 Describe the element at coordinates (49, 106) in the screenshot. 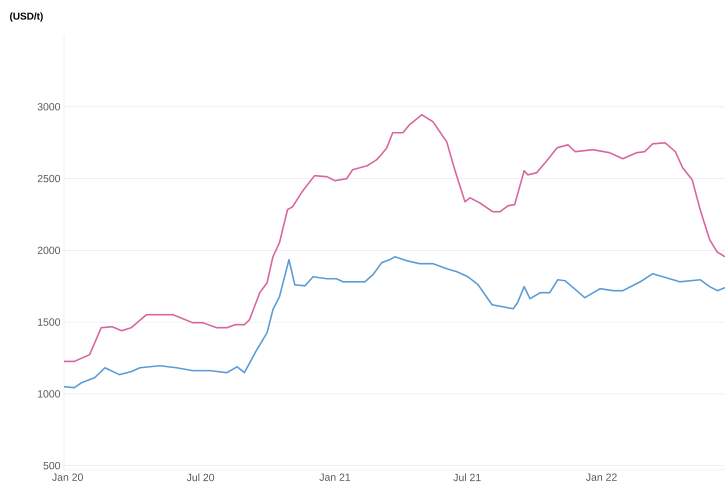

I see `y-tick-label: 3000` at that location.